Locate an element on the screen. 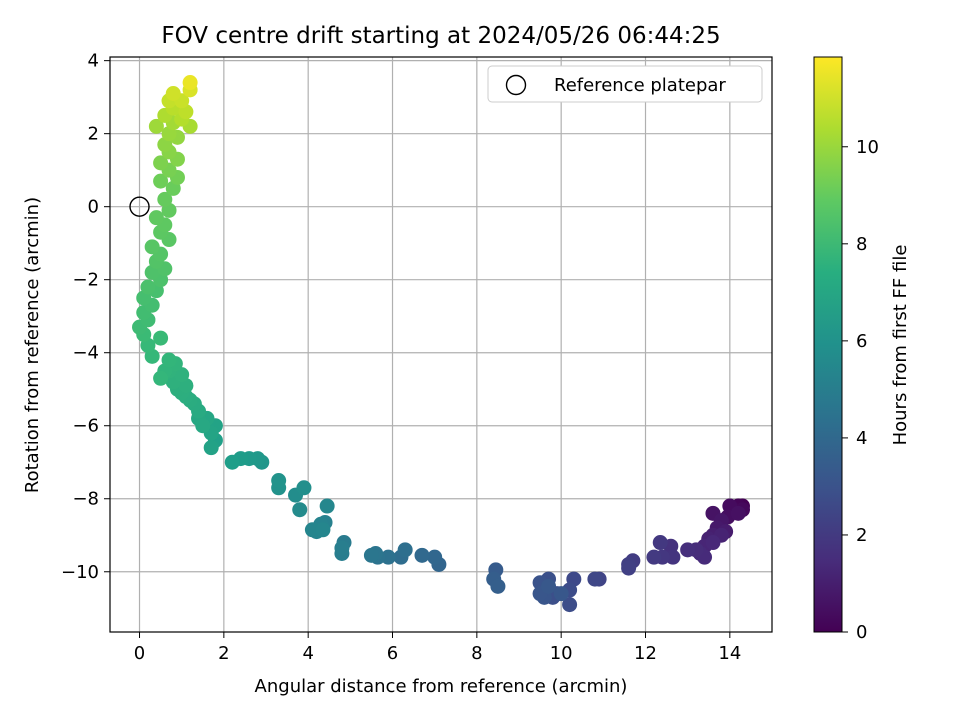 Image resolution: width=960 pixels, height=720 pixels. x-tick-label: 2 is located at coordinates (223, 653).